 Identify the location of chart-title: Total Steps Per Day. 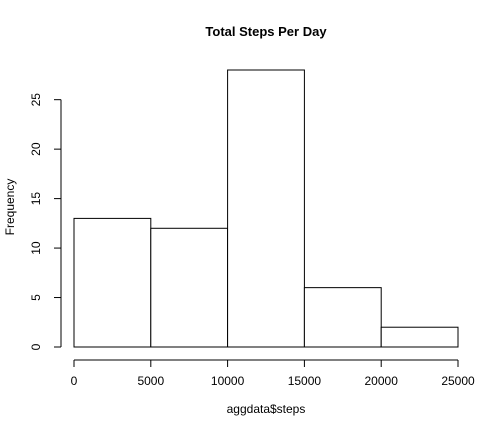
(266, 31).